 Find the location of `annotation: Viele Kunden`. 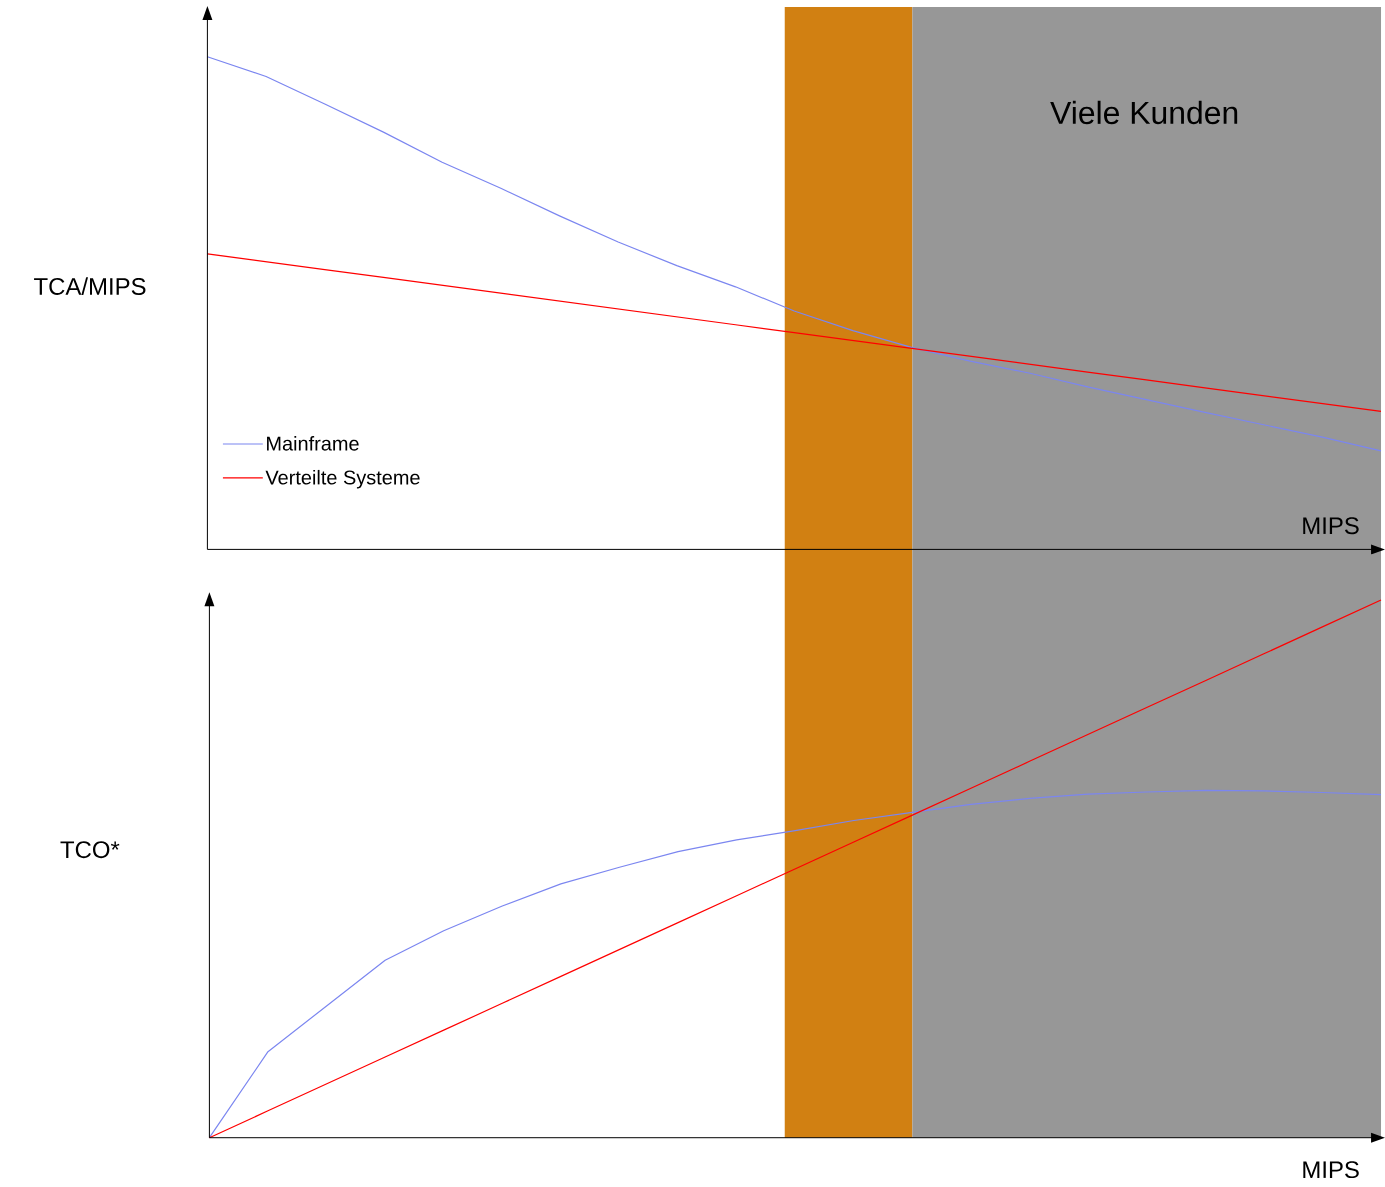

annotation: Viele Kunden is located at coordinates (1144, 112).